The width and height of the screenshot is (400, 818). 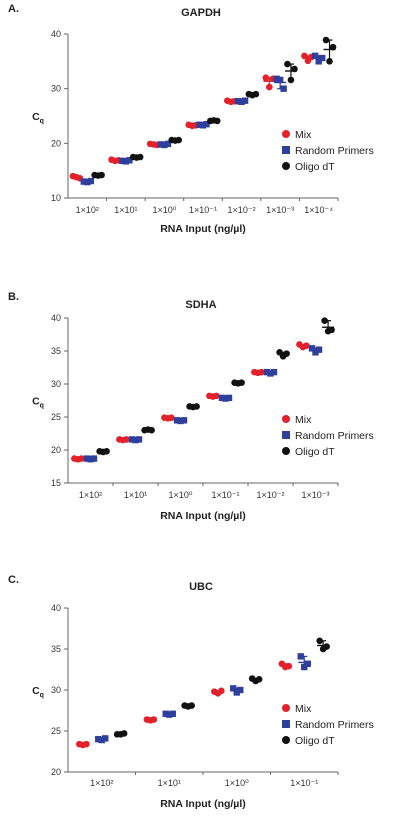 I want to click on legend-label: Random Primers, so click(x=334, y=436).